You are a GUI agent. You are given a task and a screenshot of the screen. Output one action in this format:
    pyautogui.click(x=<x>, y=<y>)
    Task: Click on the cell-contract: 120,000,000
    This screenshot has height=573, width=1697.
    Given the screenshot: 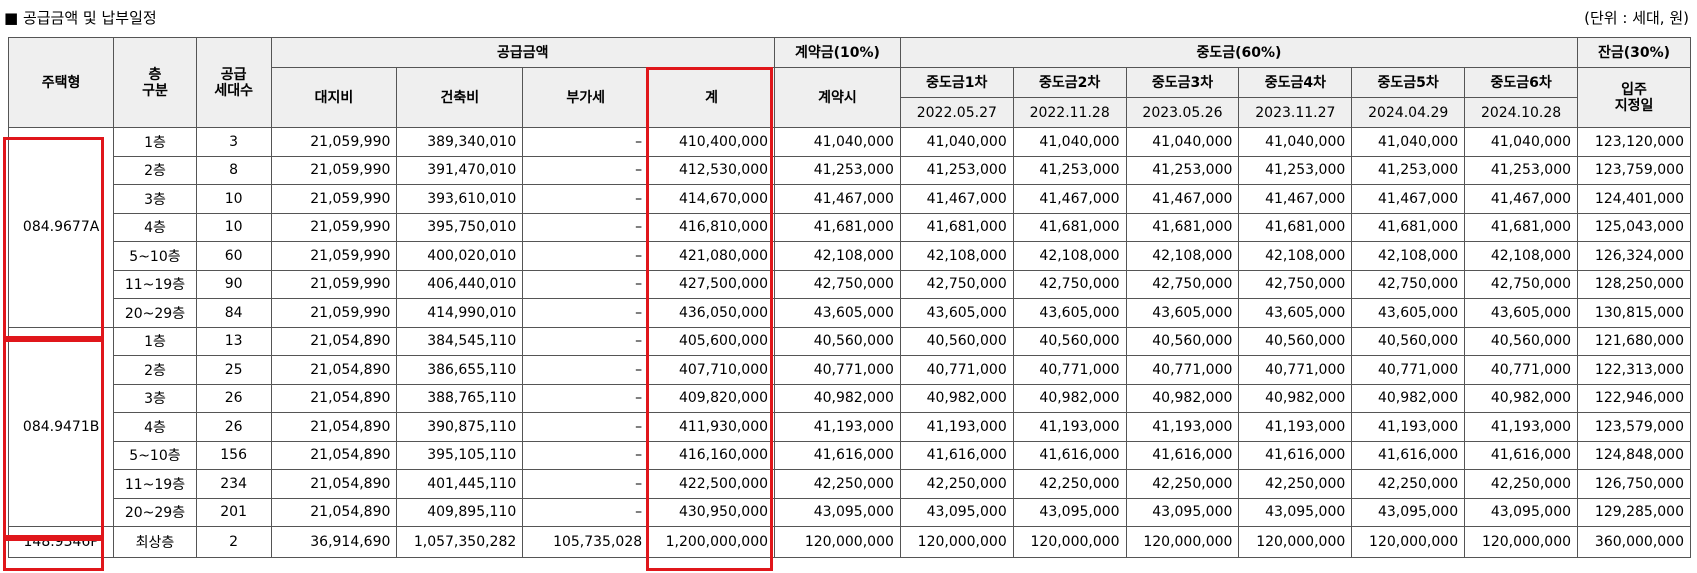 What is the action you would take?
    pyautogui.click(x=837, y=542)
    